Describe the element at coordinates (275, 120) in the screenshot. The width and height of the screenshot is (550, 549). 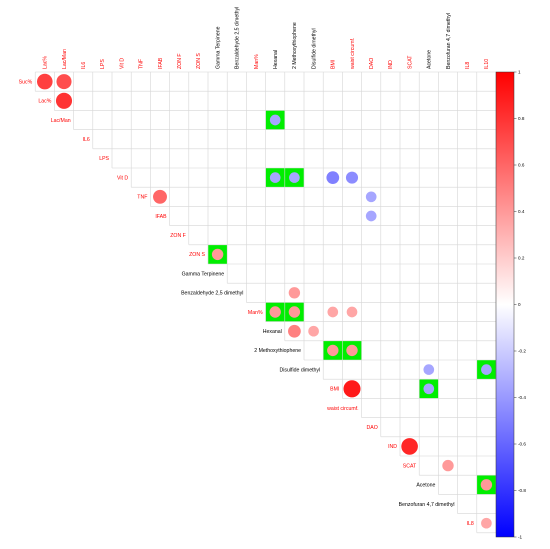
I see `corr-circle-lac-man-hexanal` at that location.